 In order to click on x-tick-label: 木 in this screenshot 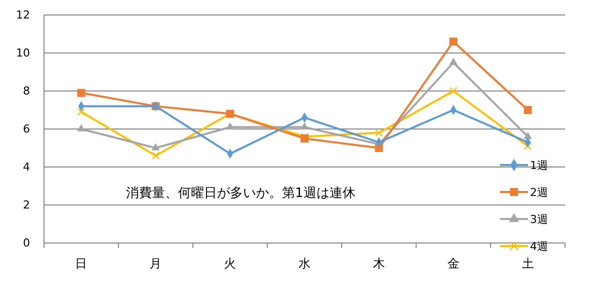, I will do `click(378, 263)`.